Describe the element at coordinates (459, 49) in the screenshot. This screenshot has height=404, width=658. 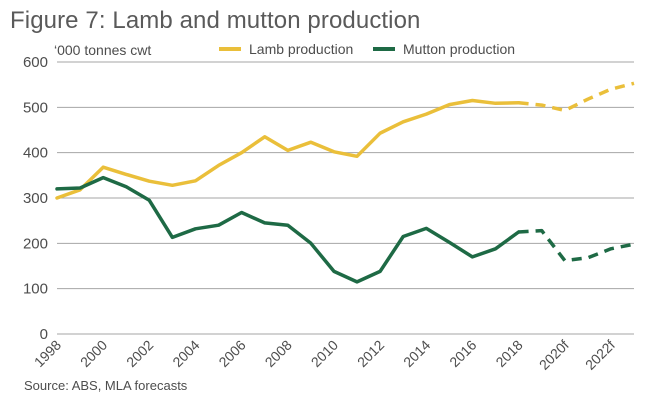
I see `legend-label-mutton: Mutton production` at that location.